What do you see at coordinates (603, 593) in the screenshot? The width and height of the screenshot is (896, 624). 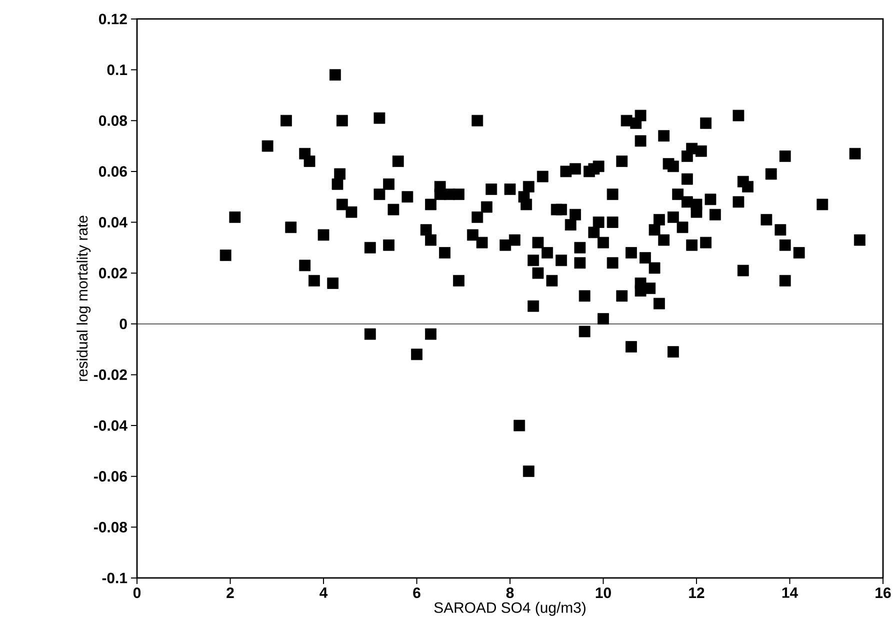 I see `x-tick-label: 10` at bounding box center [603, 593].